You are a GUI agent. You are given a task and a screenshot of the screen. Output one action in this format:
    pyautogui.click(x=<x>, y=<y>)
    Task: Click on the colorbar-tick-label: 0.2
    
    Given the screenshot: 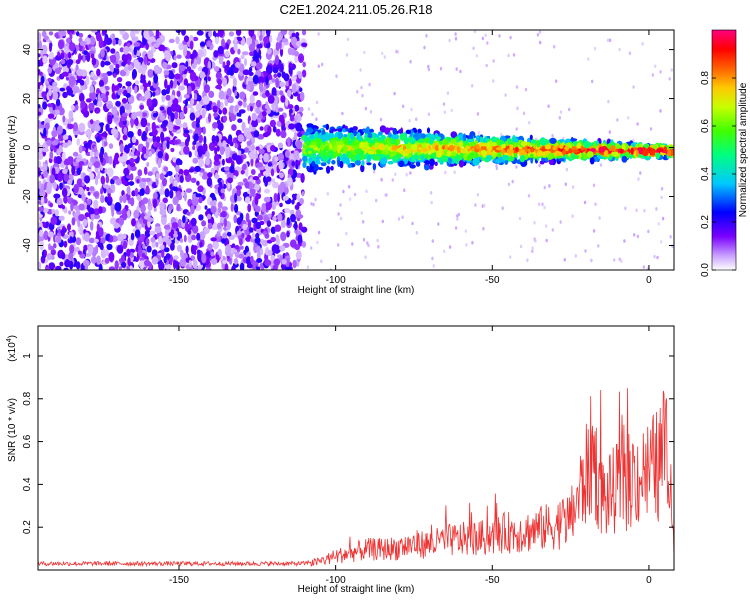 What is the action you would take?
    pyautogui.click(x=705, y=222)
    